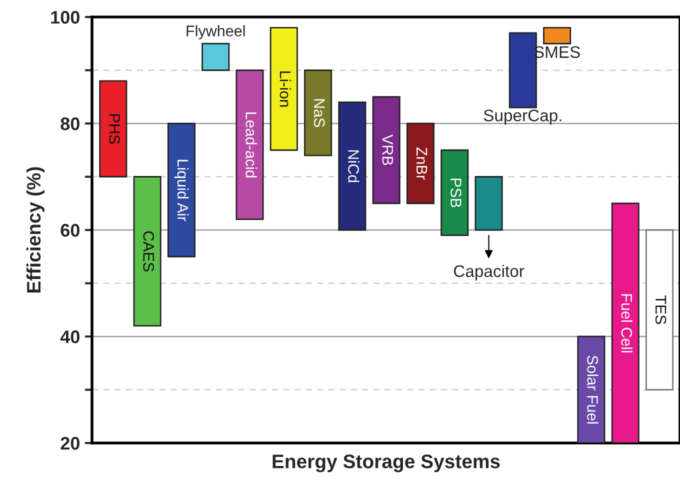  I want to click on x-tick-label: NaS, so click(319, 113).